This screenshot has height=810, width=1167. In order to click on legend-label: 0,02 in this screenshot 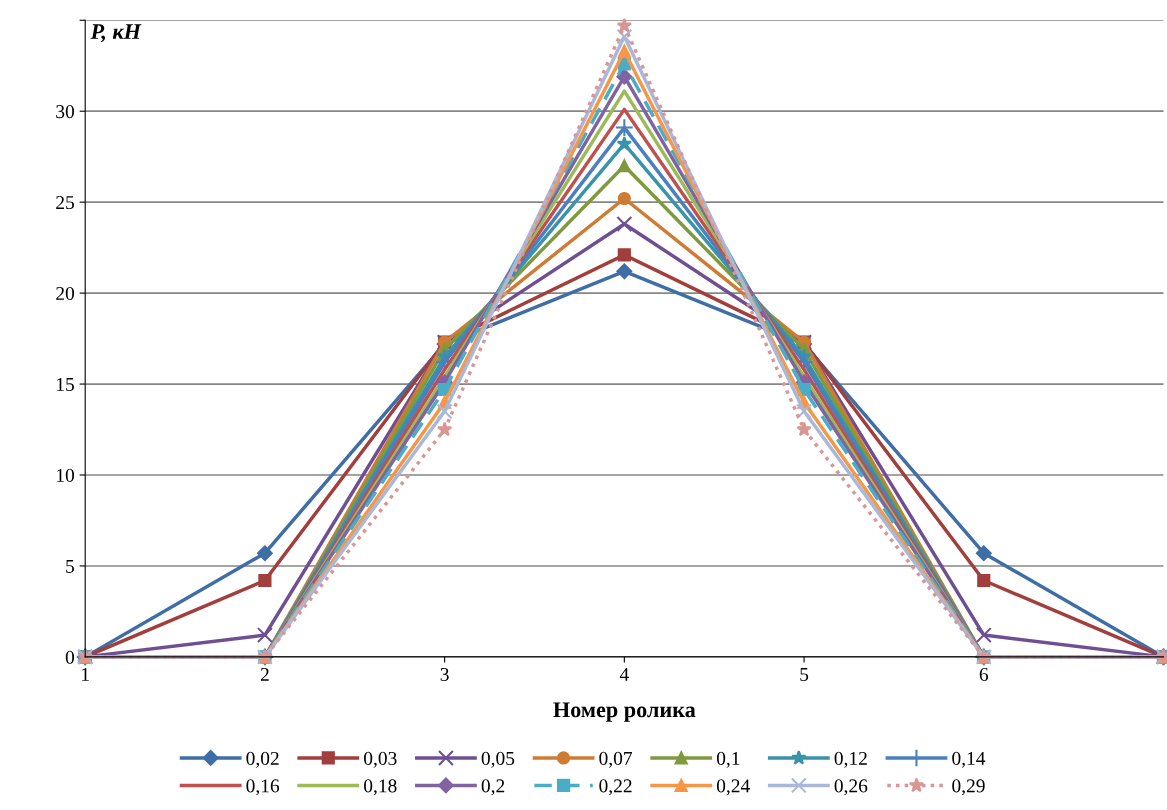, I will do `click(262, 759)`.